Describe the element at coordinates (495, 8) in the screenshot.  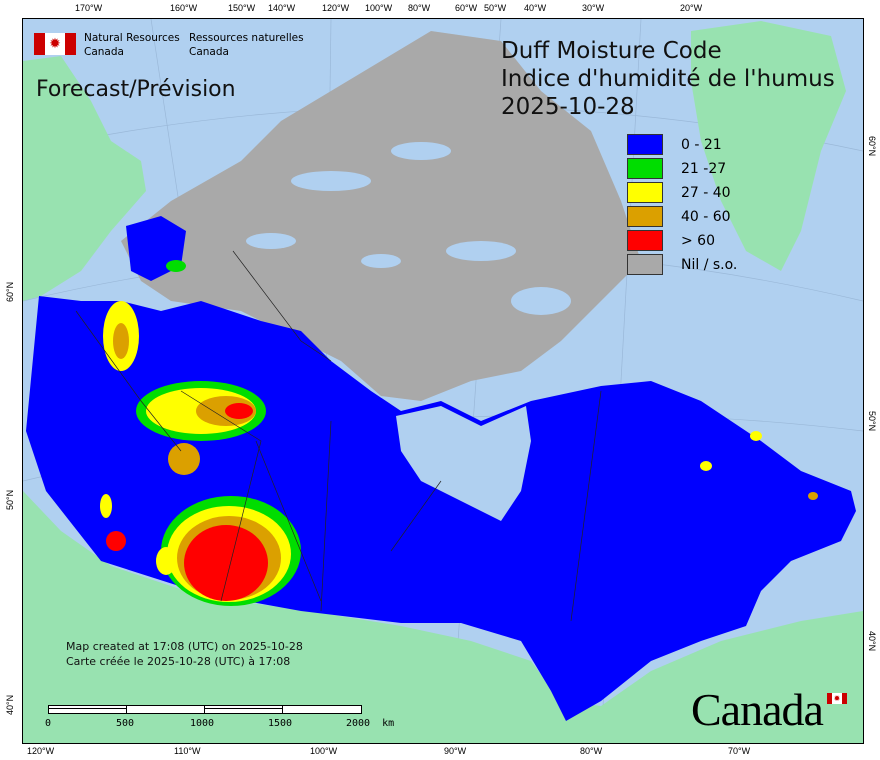
I see `lon-label: 50°W` at that location.